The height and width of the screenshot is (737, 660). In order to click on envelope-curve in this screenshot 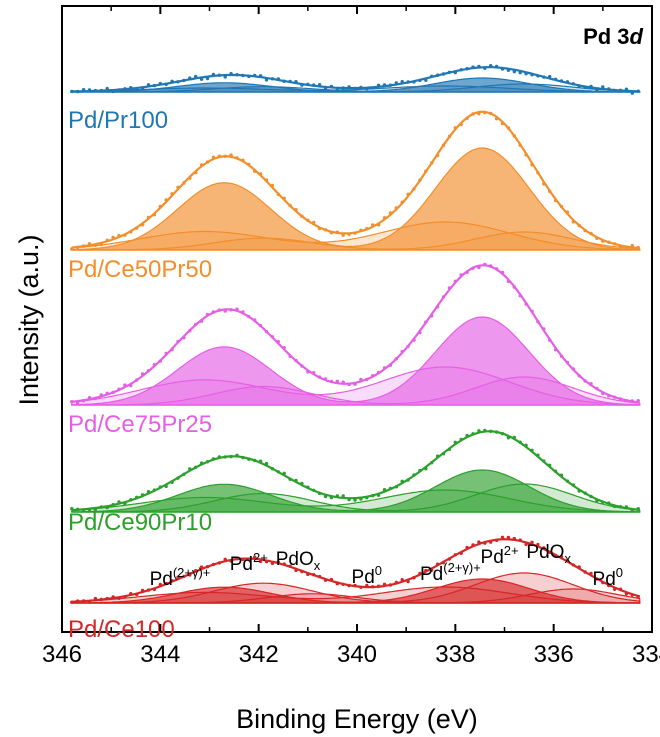, I will do `click(355, 471)`.